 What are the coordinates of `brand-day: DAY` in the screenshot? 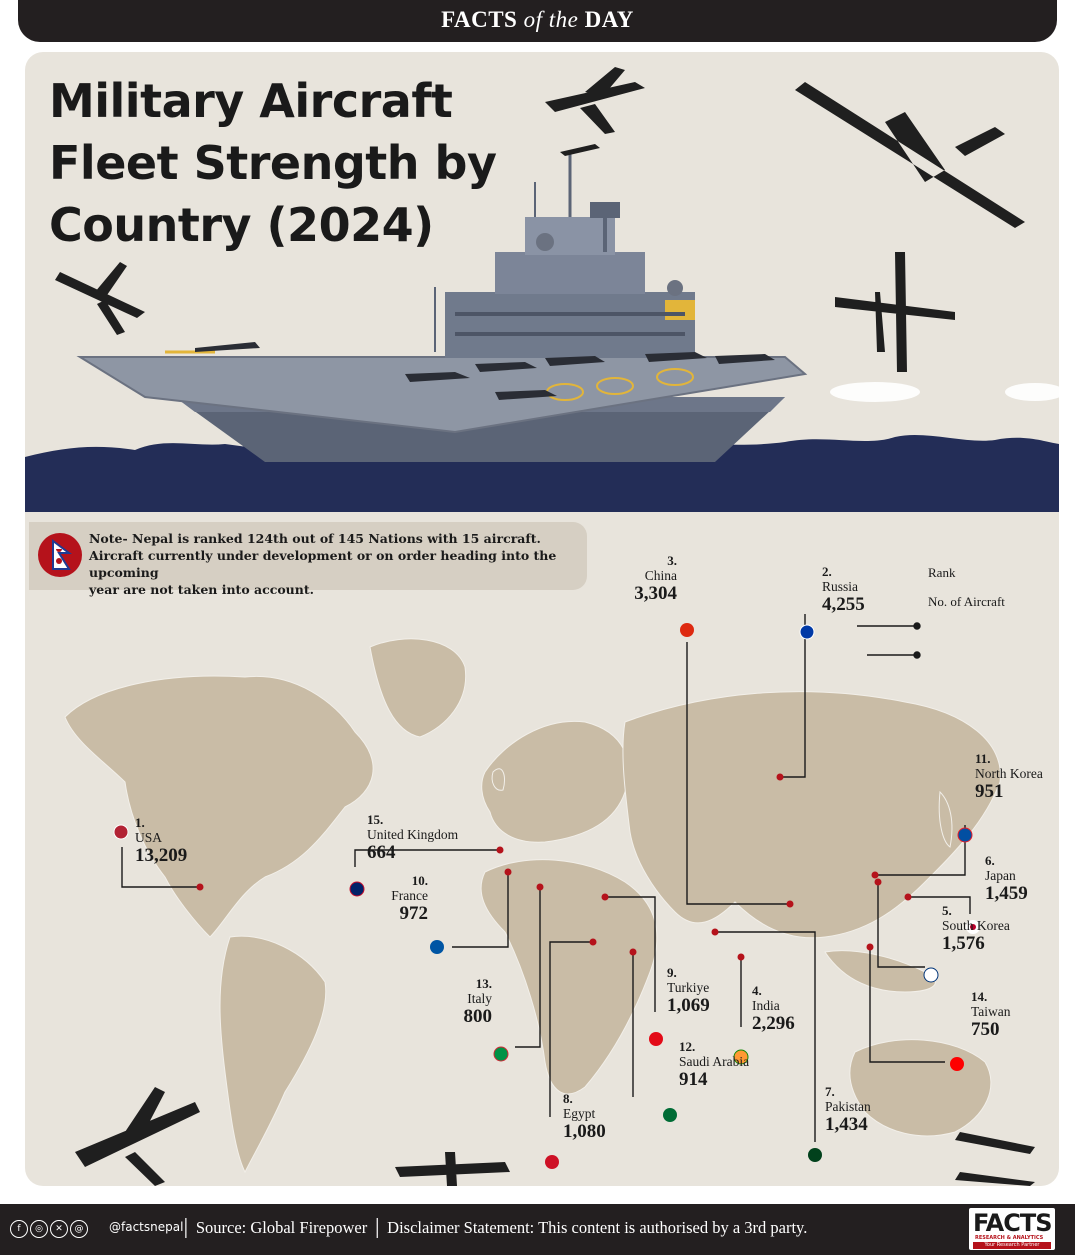 It's located at (609, 19).